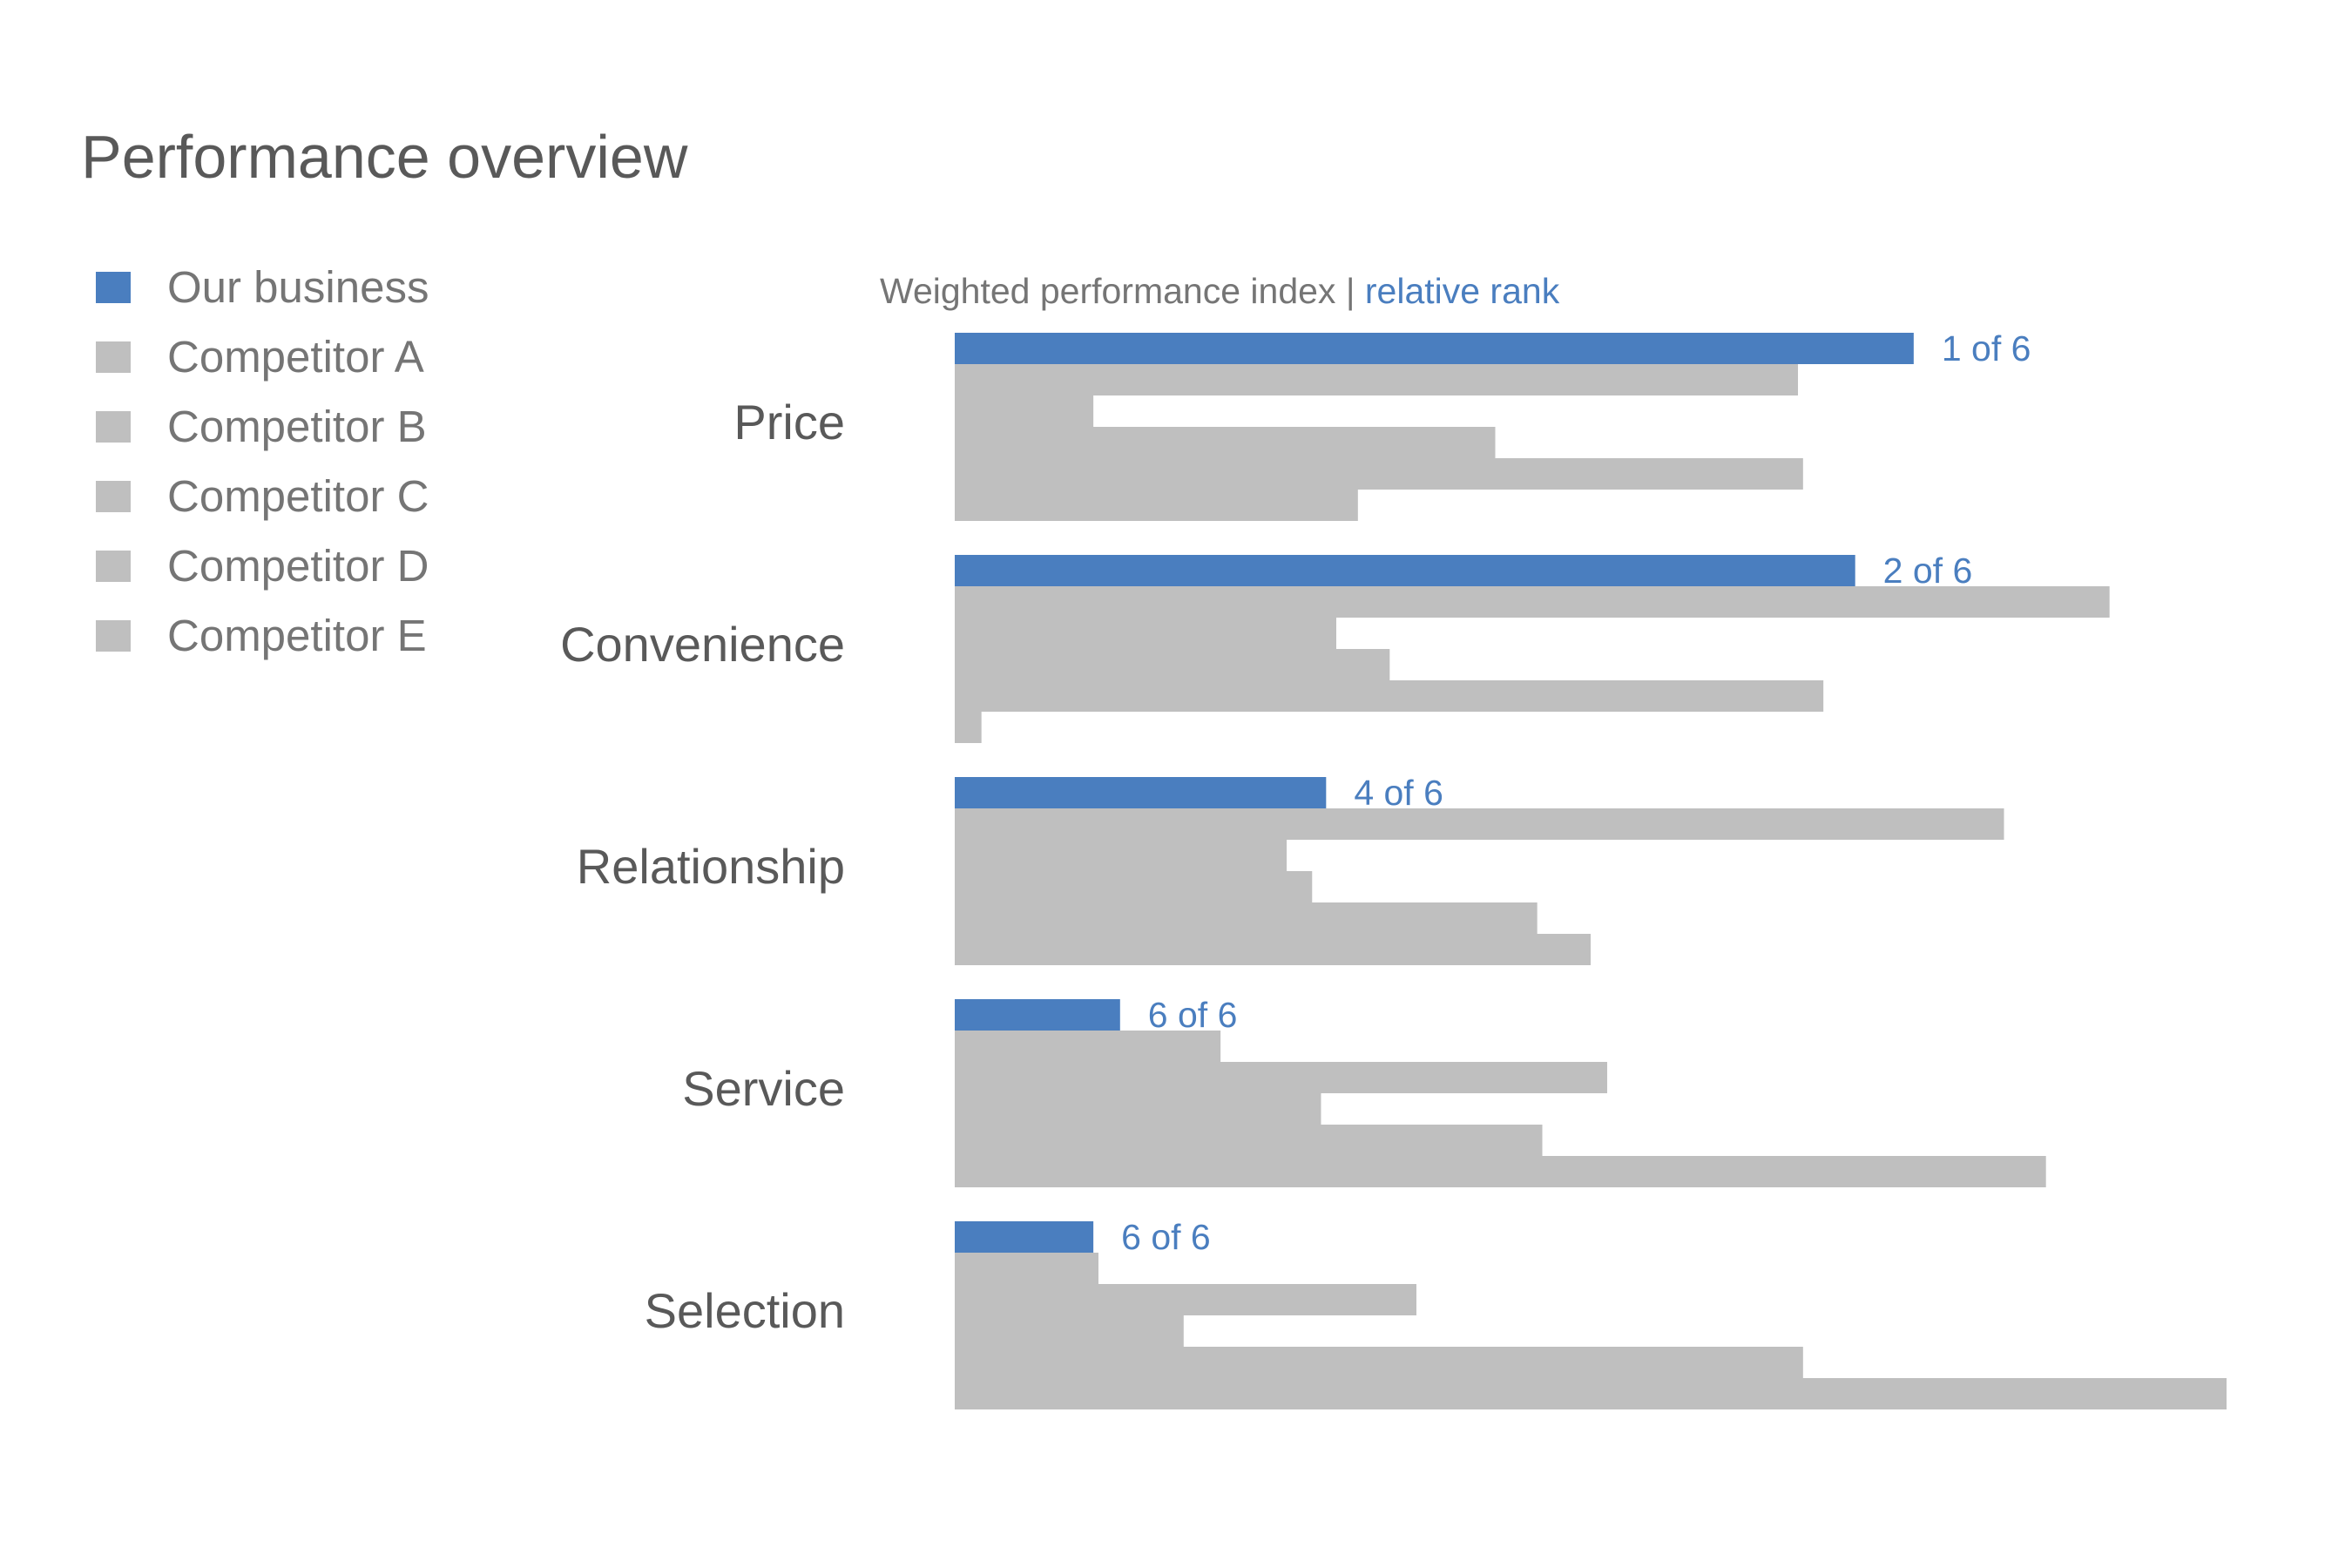 The height and width of the screenshot is (1568, 2352). I want to click on category-label: Convenience, so click(702, 644).